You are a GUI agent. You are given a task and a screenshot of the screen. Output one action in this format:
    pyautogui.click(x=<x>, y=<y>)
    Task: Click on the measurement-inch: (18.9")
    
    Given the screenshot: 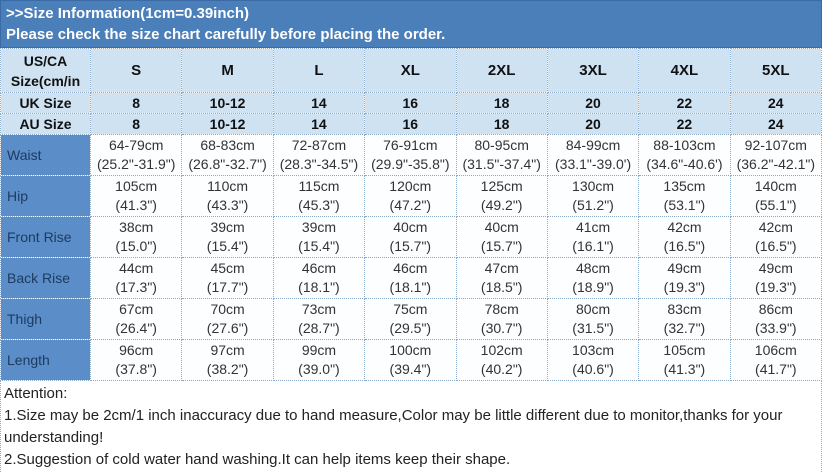 What is the action you would take?
    pyautogui.click(x=593, y=287)
    